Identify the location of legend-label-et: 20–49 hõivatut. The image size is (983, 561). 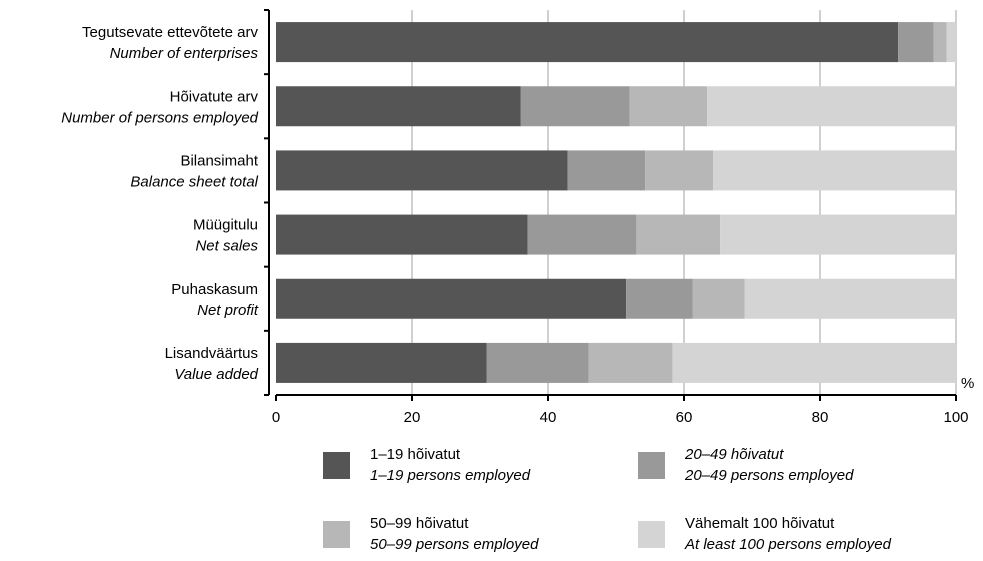
(734, 454).